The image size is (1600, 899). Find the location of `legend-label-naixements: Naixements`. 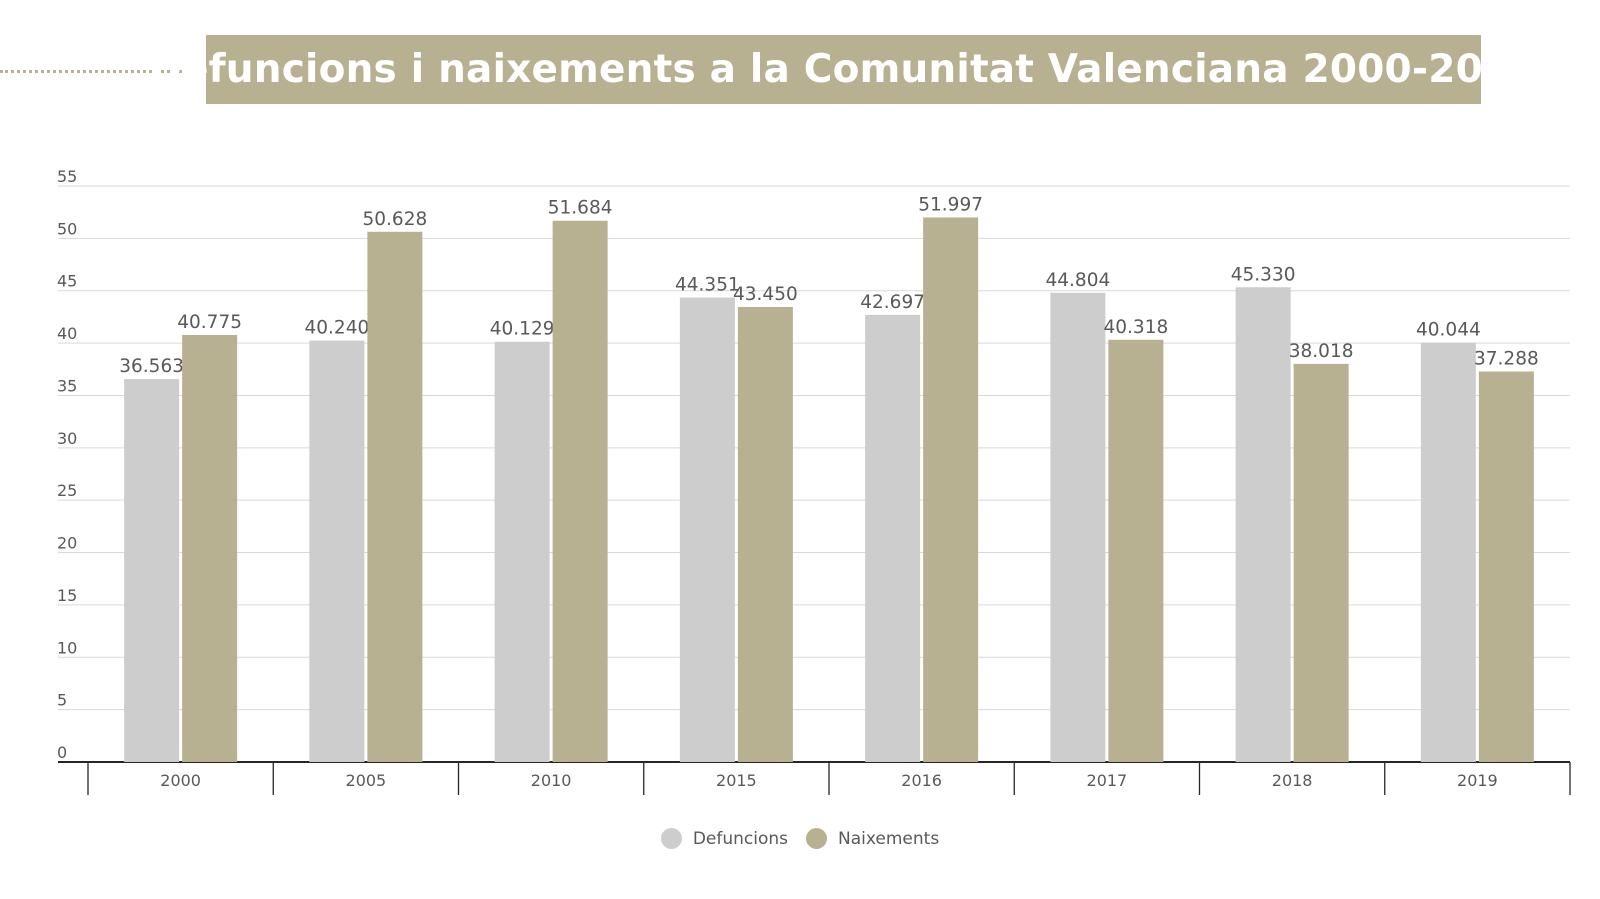

legend-label-naixements: Naixements is located at coordinates (889, 838).